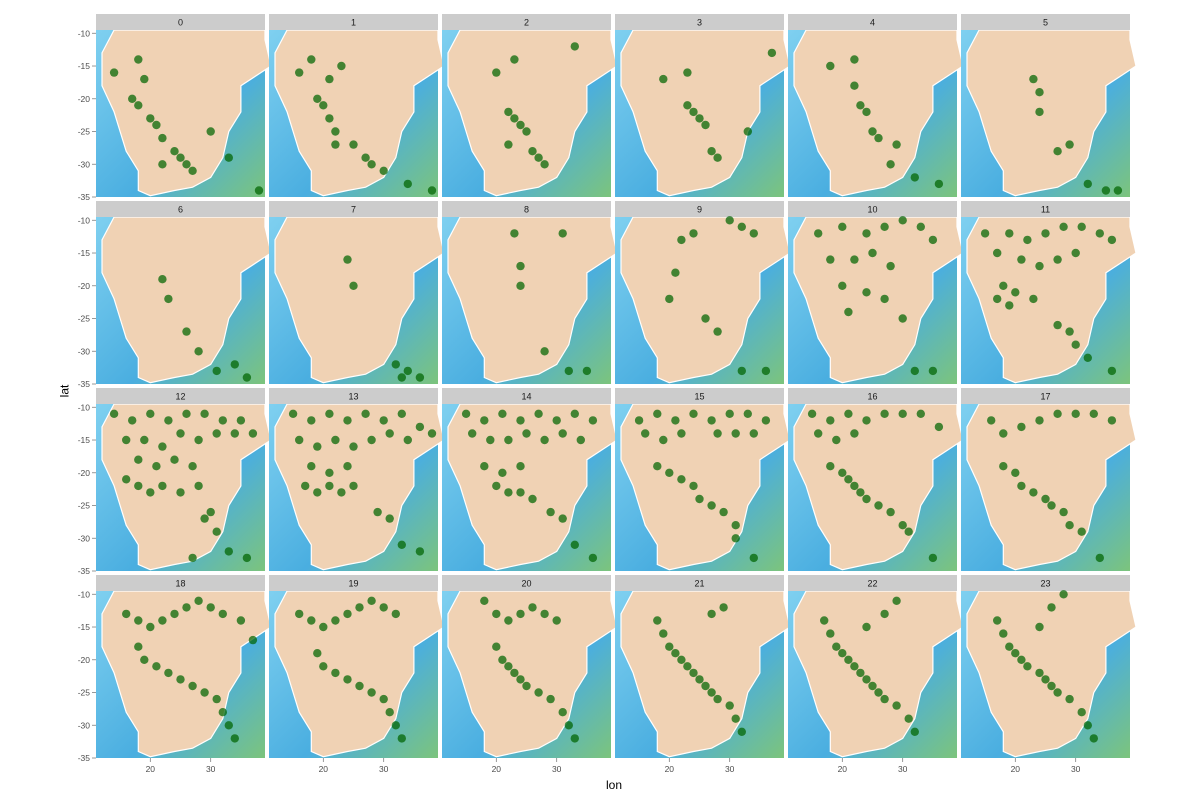 The image size is (1200, 800). Describe the element at coordinates (1049, 105) in the screenshot. I see `facet-panel-5: 5` at that location.